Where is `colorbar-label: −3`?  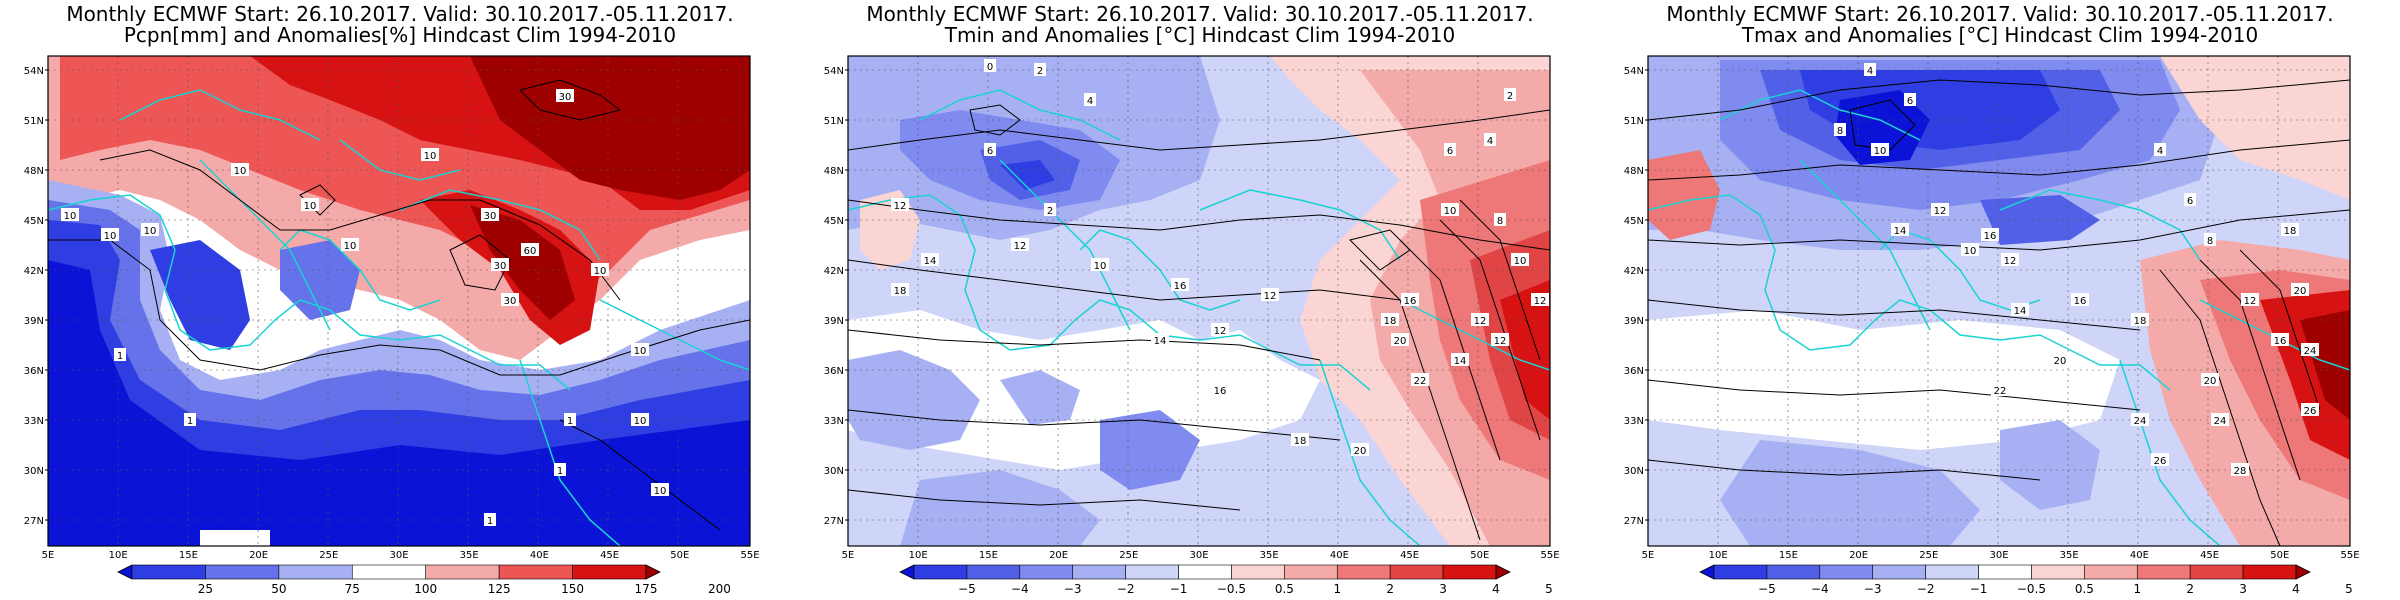 colorbar-label: −3 is located at coordinates (1073, 589).